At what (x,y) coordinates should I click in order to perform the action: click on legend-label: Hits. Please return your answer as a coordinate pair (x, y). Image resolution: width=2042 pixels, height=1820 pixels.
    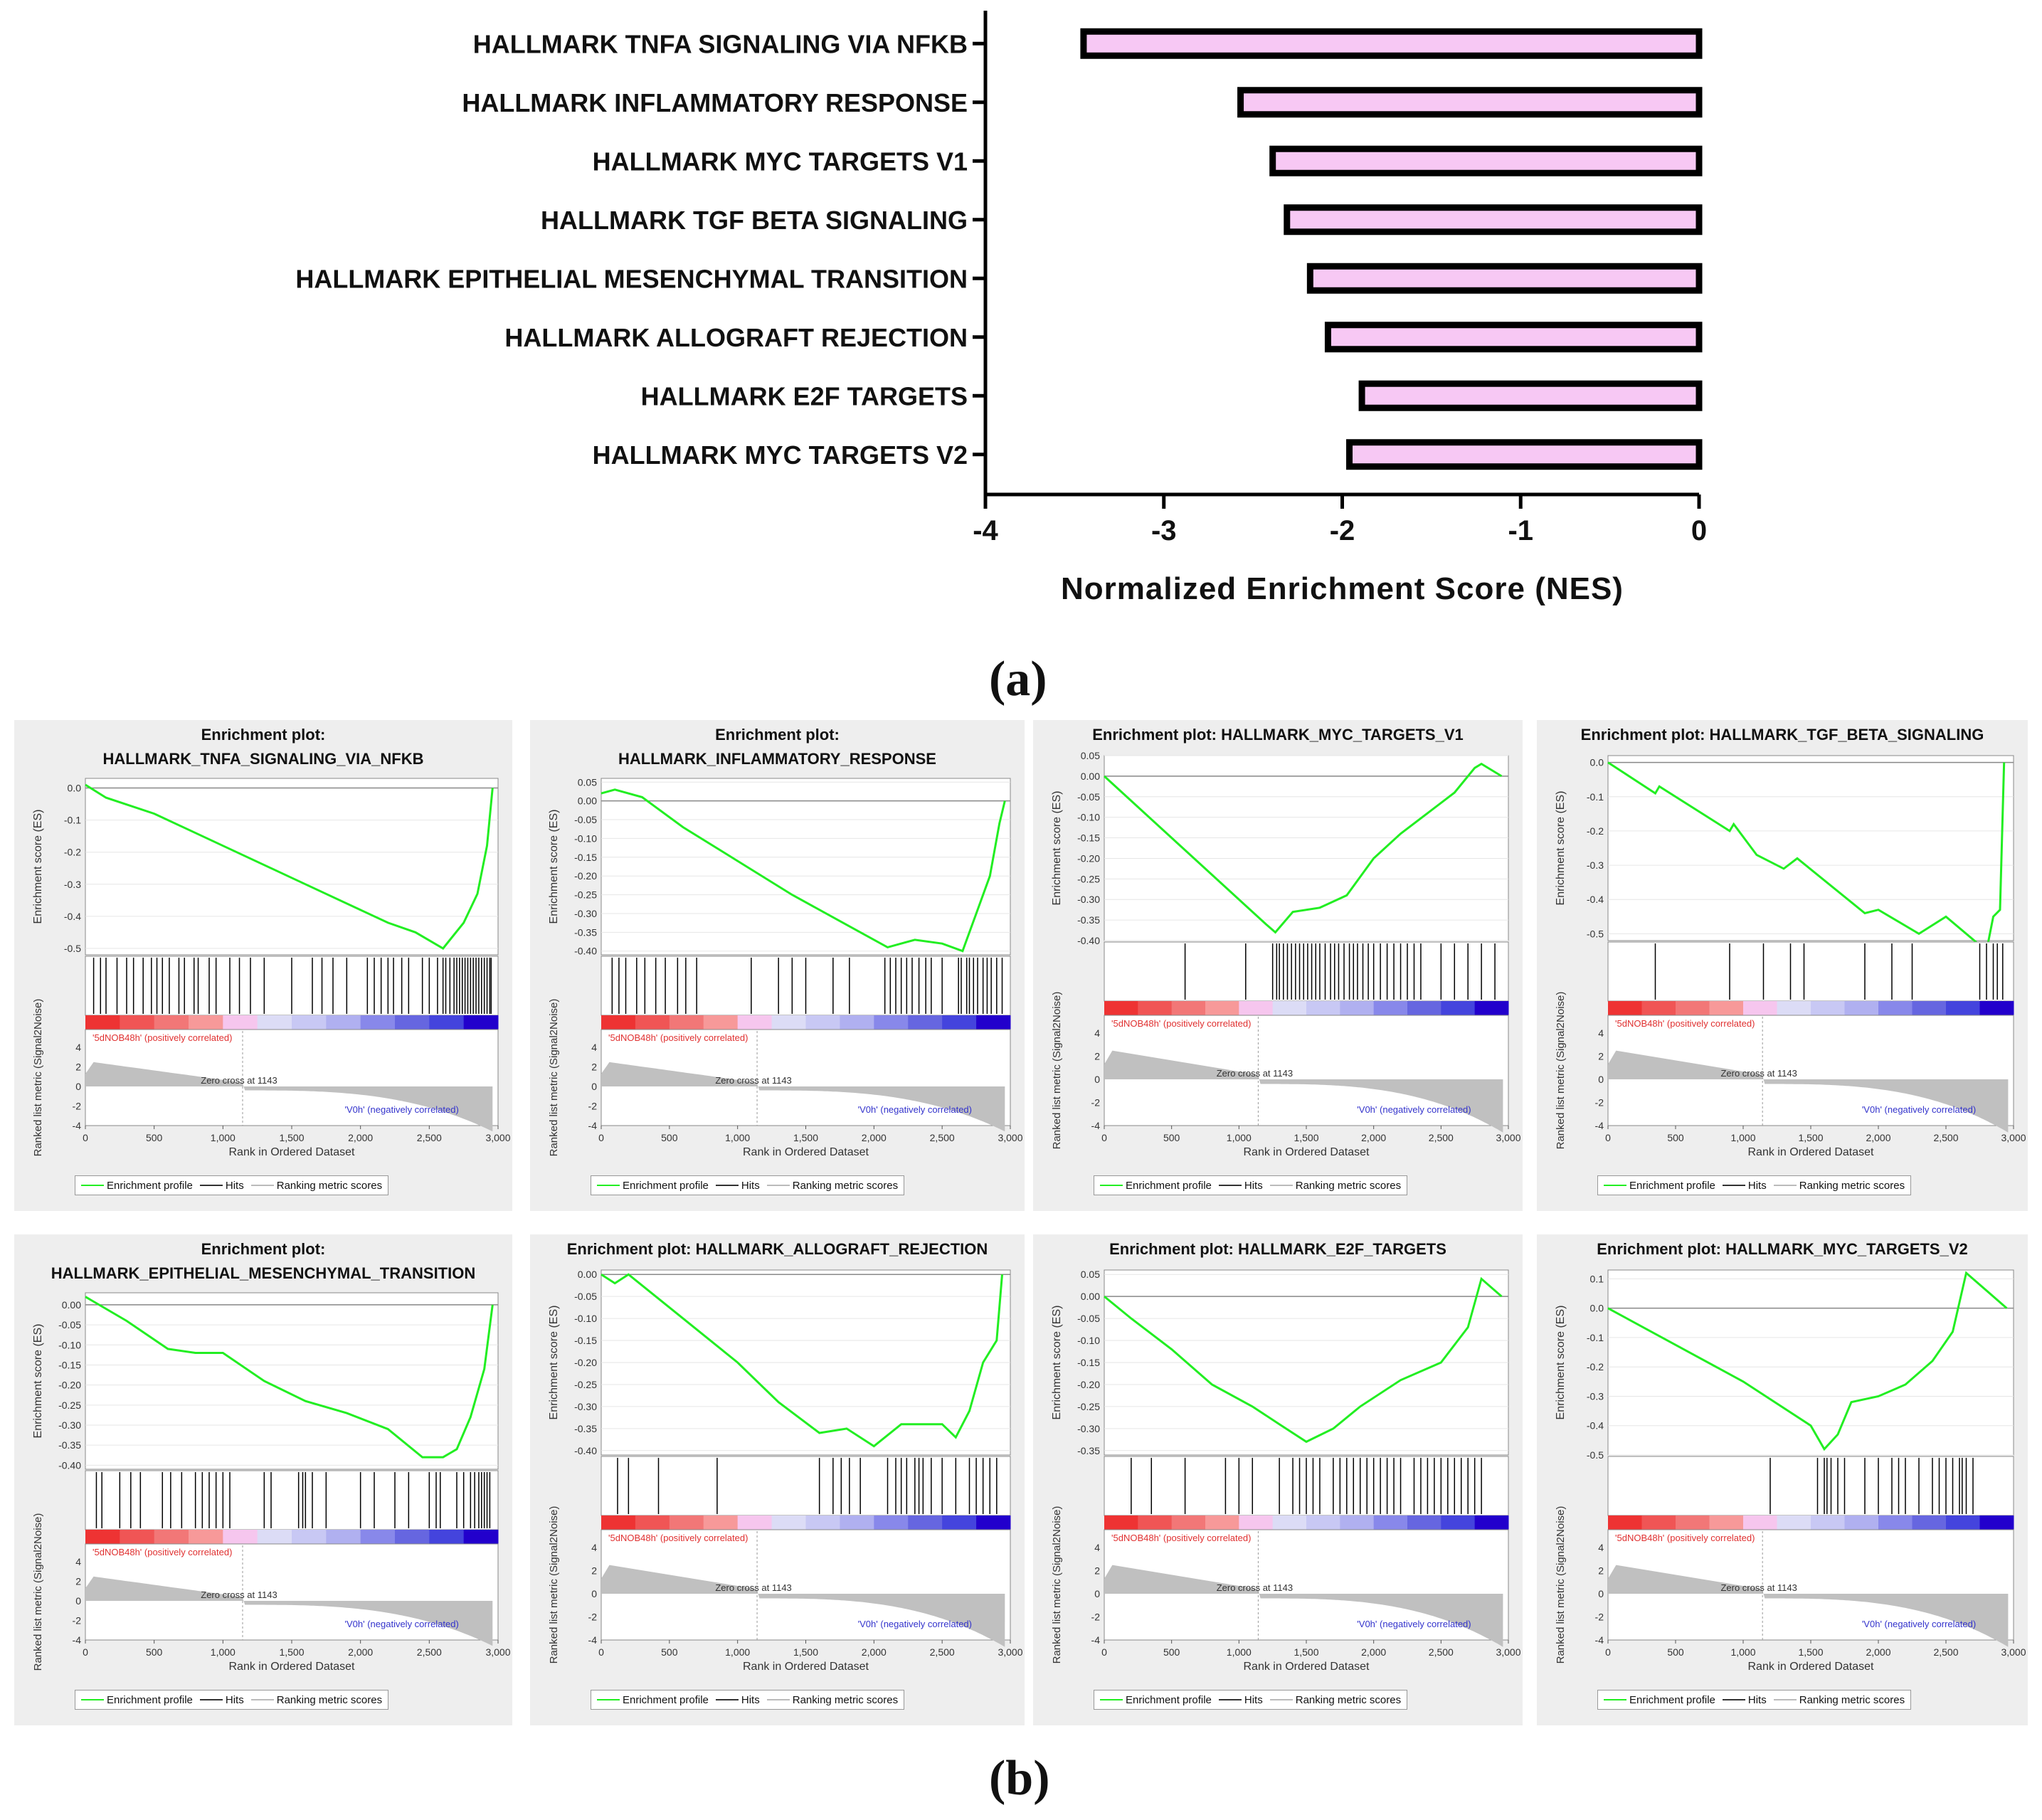
    Looking at the image, I should click on (750, 1185).